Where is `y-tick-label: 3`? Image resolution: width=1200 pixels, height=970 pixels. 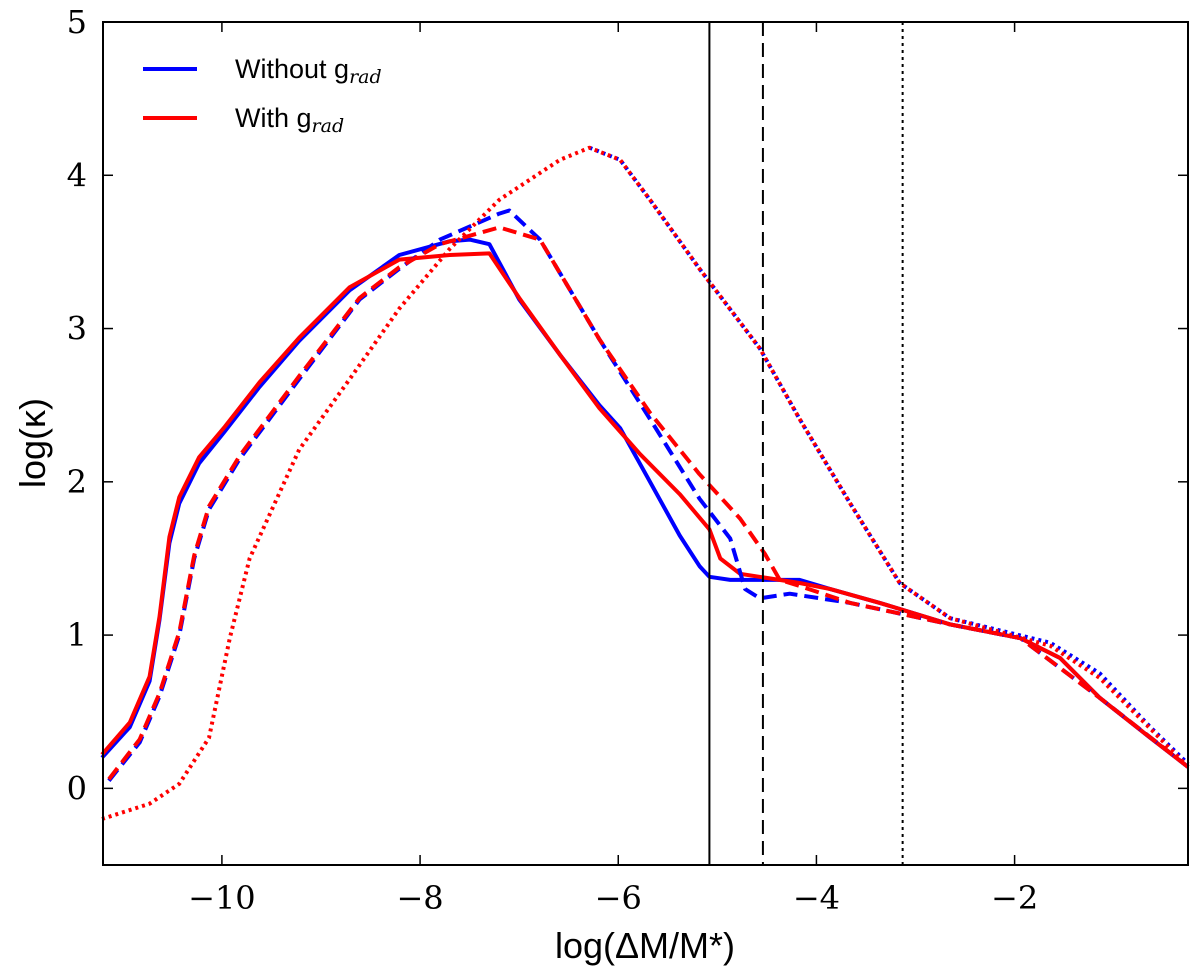
y-tick-label: 3 is located at coordinates (77, 329).